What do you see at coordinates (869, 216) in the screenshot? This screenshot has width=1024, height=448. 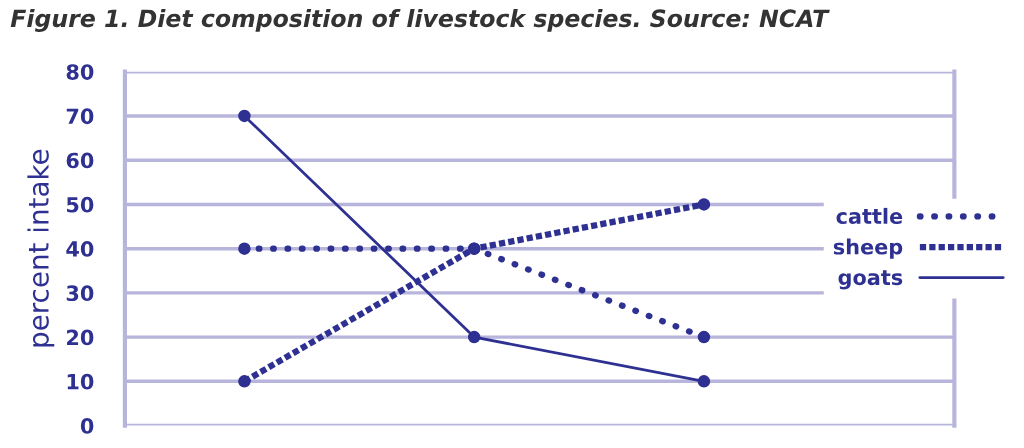 I see `legend-label: cattle` at bounding box center [869, 216].